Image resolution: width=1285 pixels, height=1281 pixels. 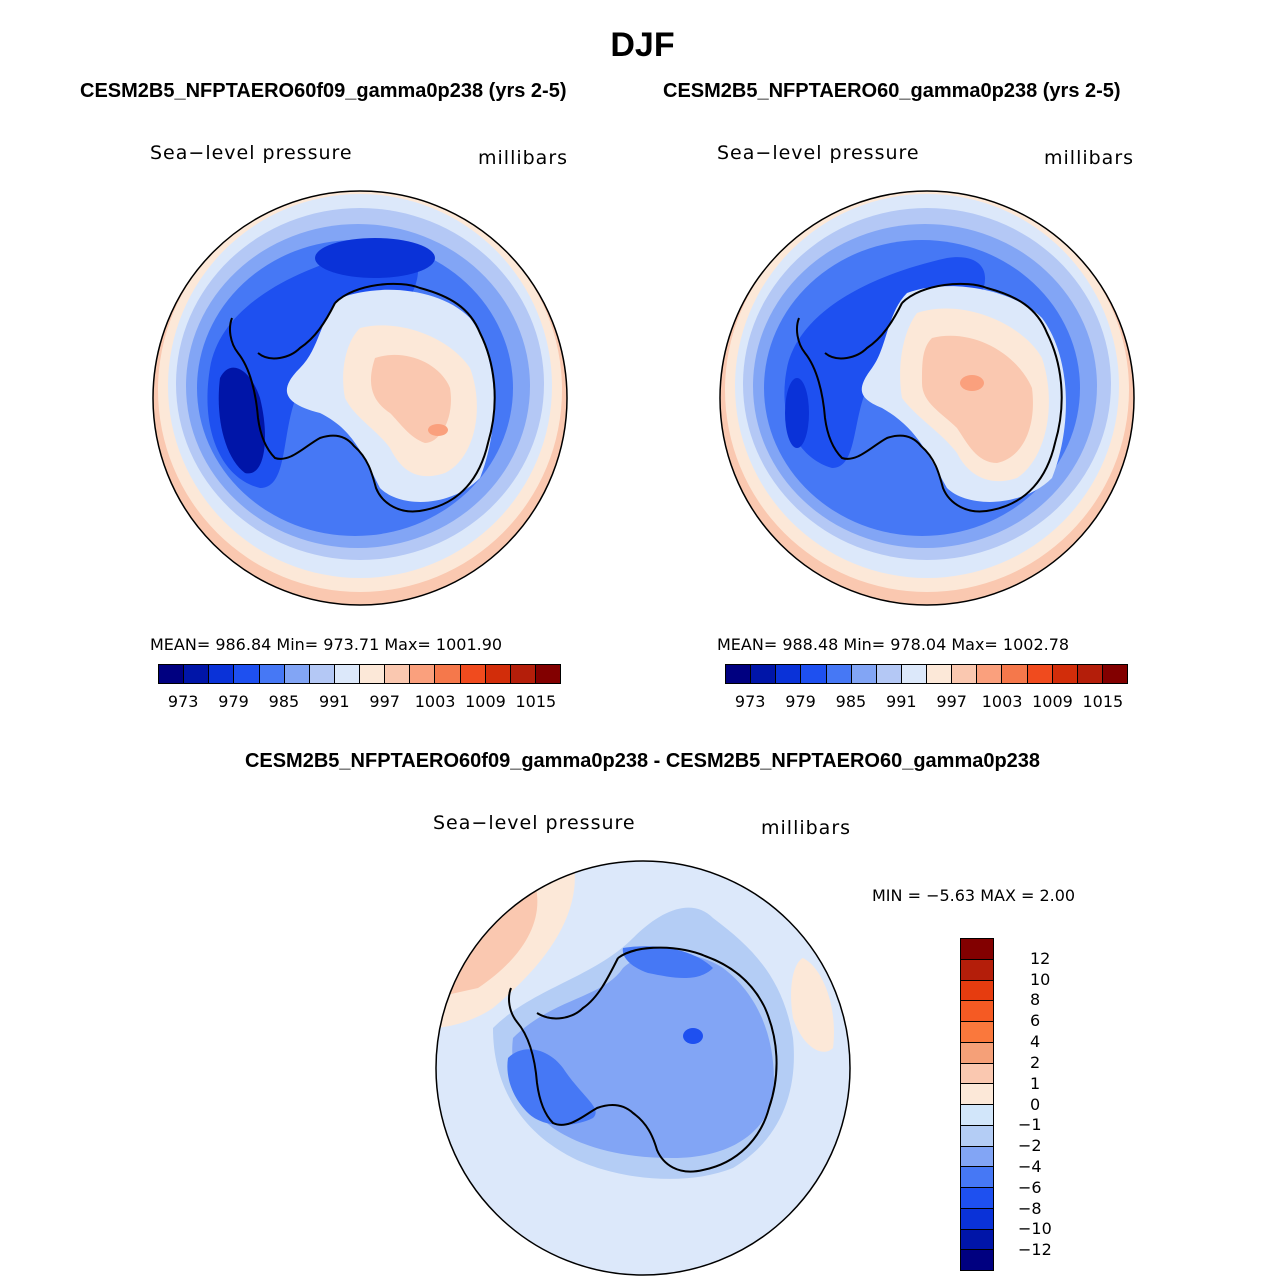 I want to click on panel1-colorbar-tick-label: 1015, so click(x=536, y=701).